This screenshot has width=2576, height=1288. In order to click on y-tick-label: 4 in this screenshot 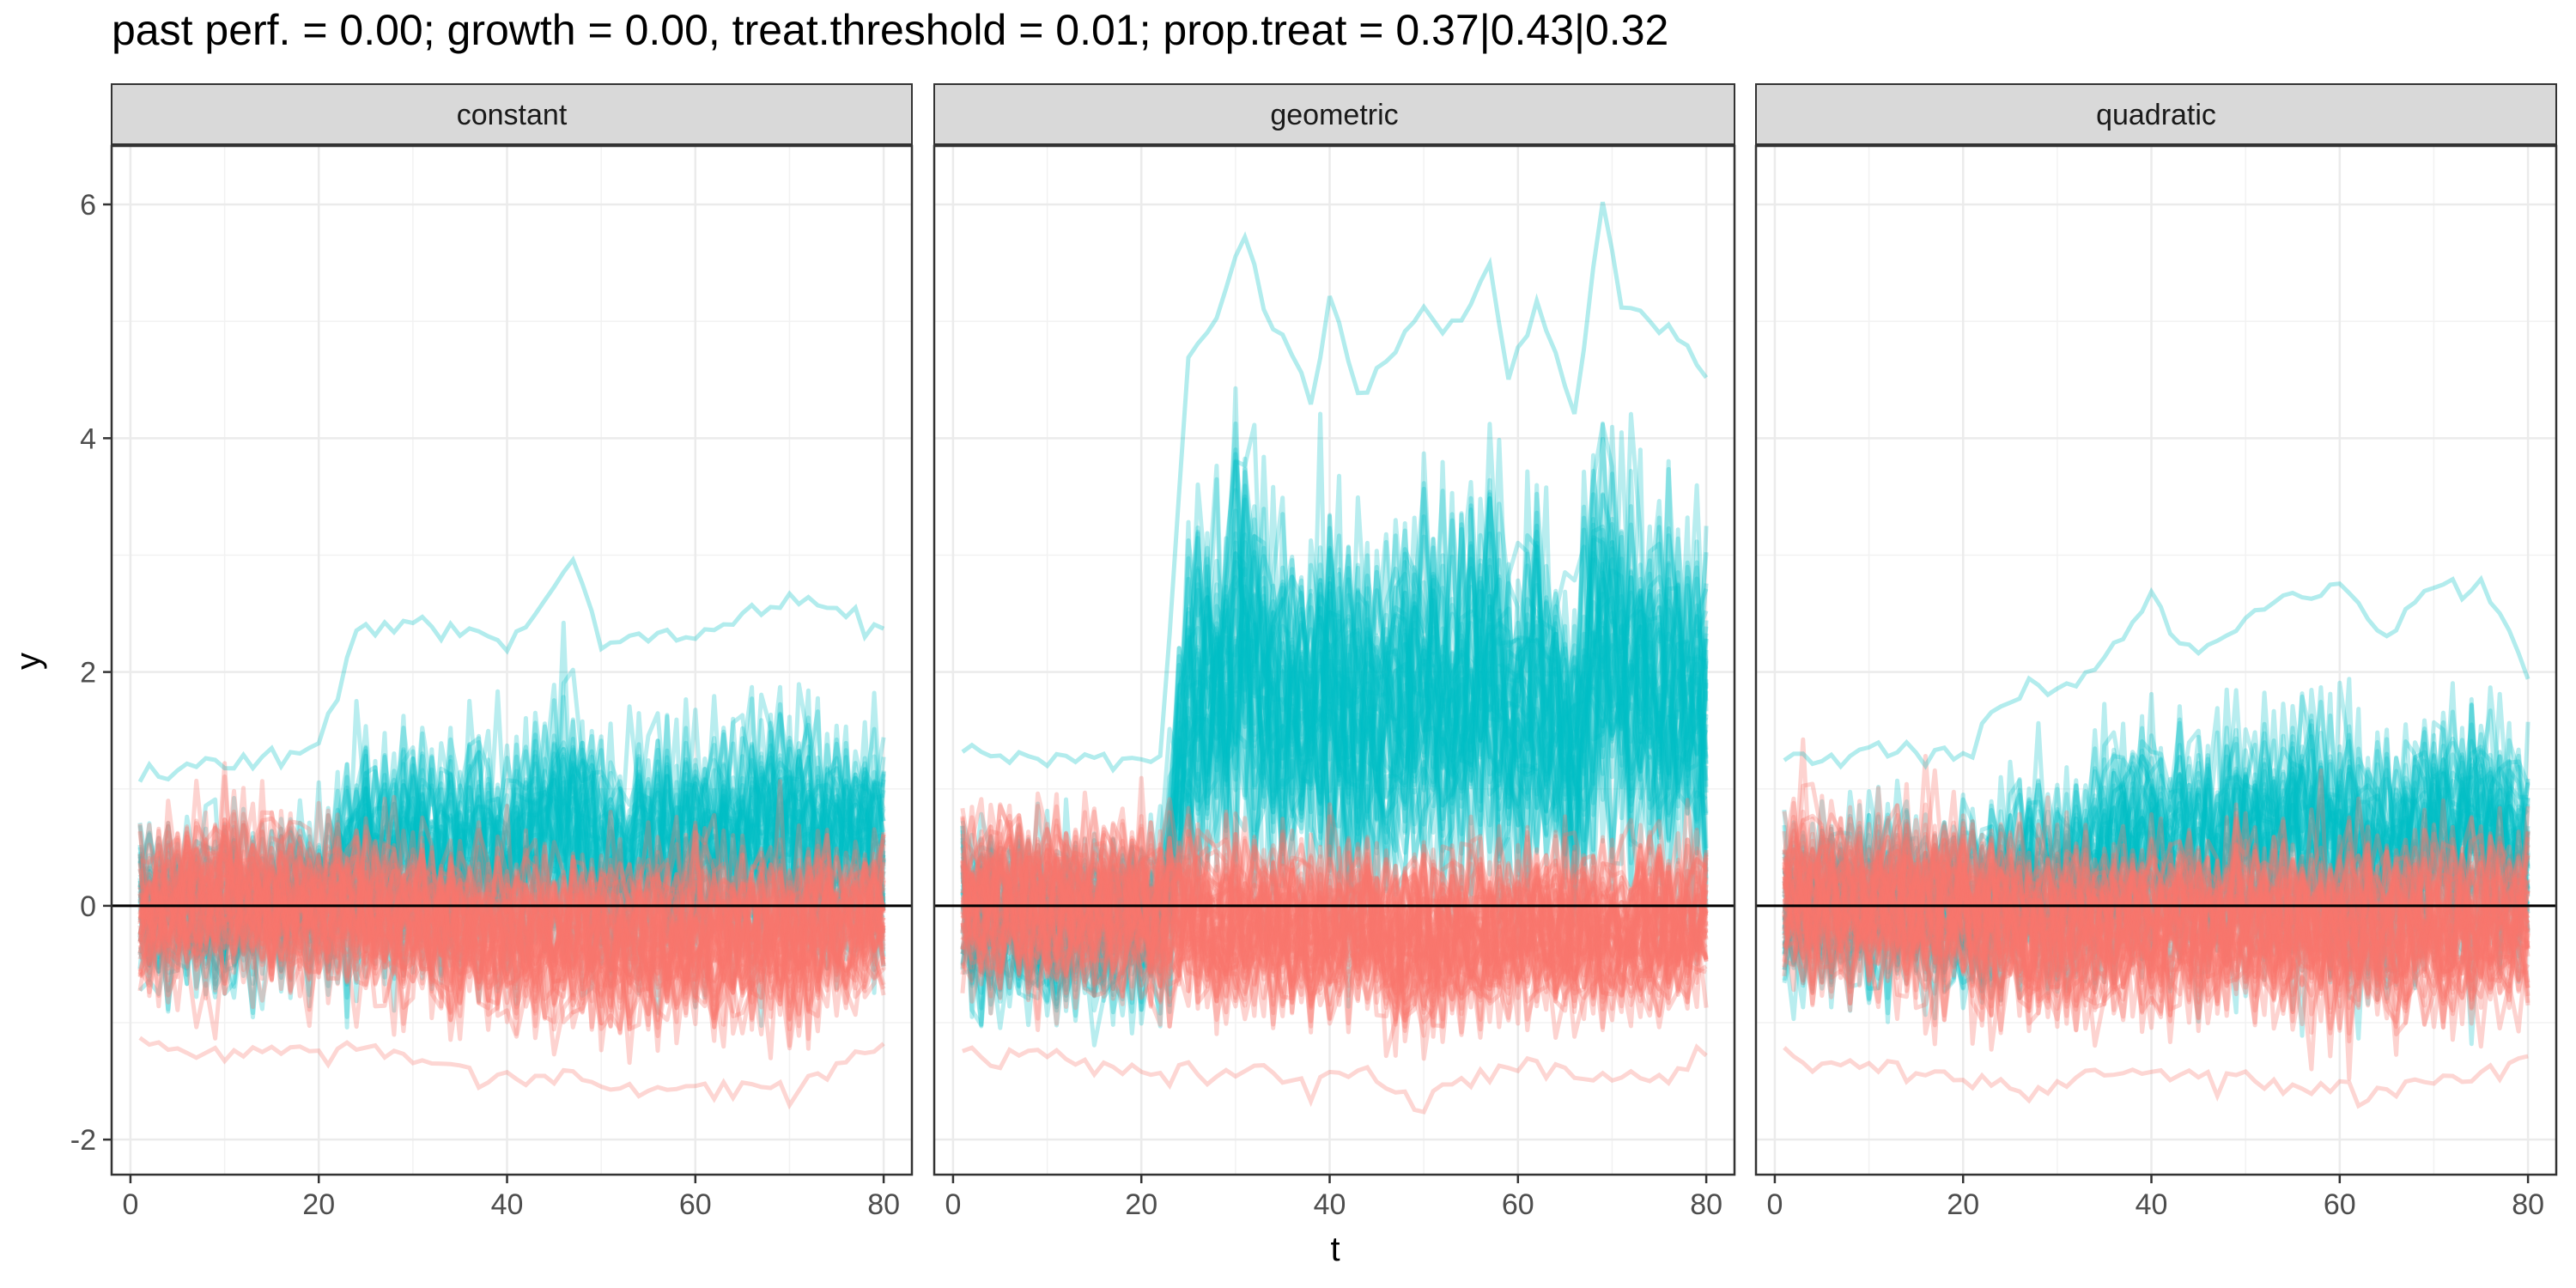, I will do `click(88, 439)`.